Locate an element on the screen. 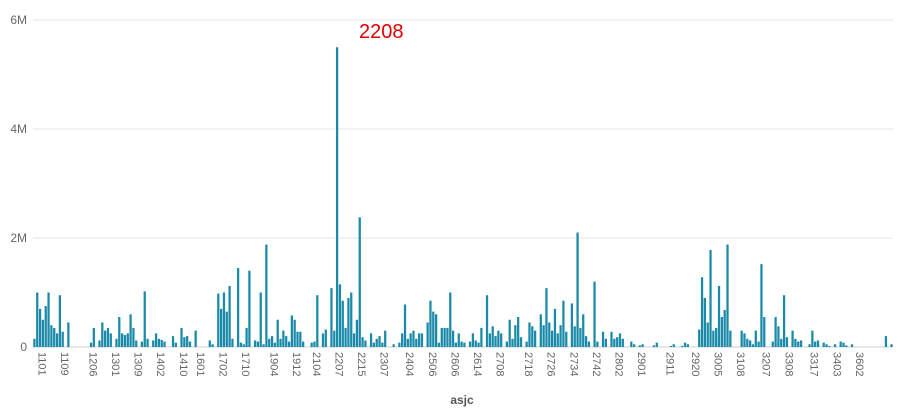  bar-2003 is located at coordinates (297, 339).